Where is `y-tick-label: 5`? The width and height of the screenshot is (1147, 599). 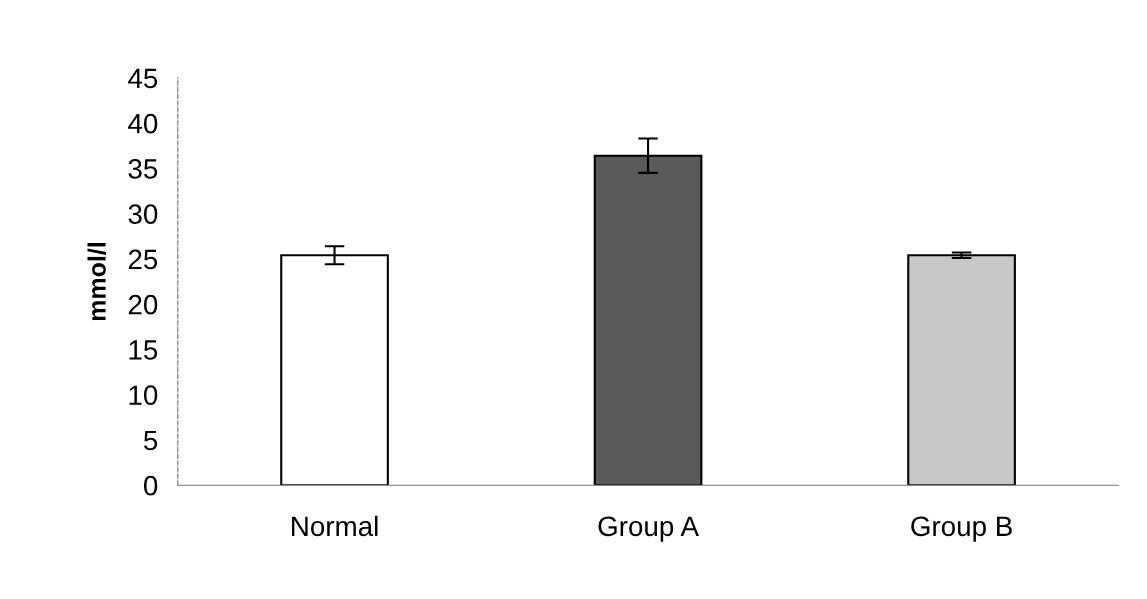 y-tick-label: 5 is located at coordinates (151, 440).